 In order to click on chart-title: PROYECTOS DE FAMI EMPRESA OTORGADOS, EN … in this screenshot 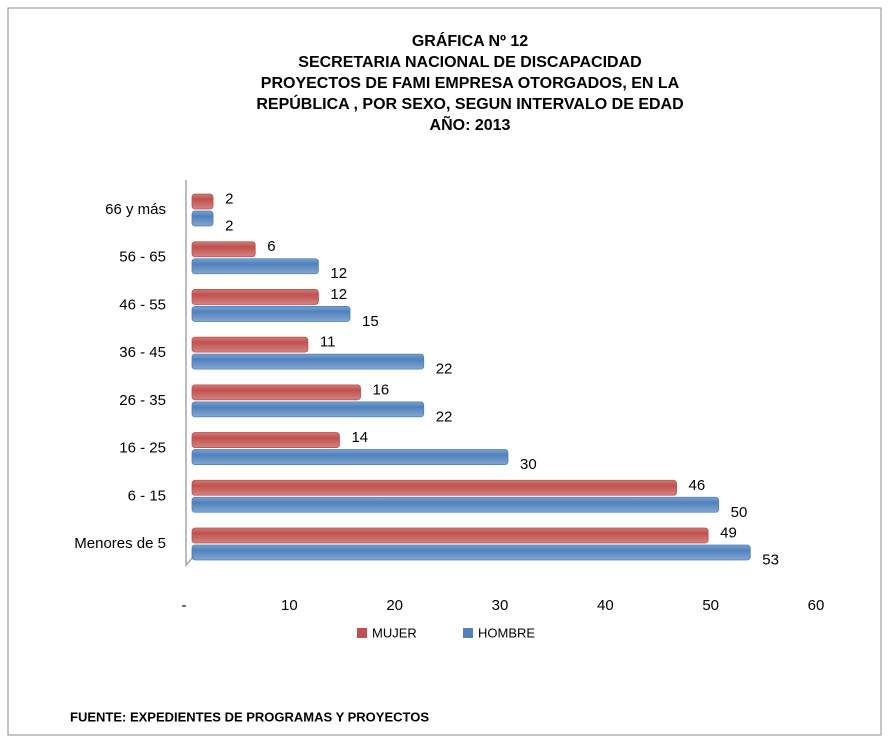, I will do `click(470, 83)`.